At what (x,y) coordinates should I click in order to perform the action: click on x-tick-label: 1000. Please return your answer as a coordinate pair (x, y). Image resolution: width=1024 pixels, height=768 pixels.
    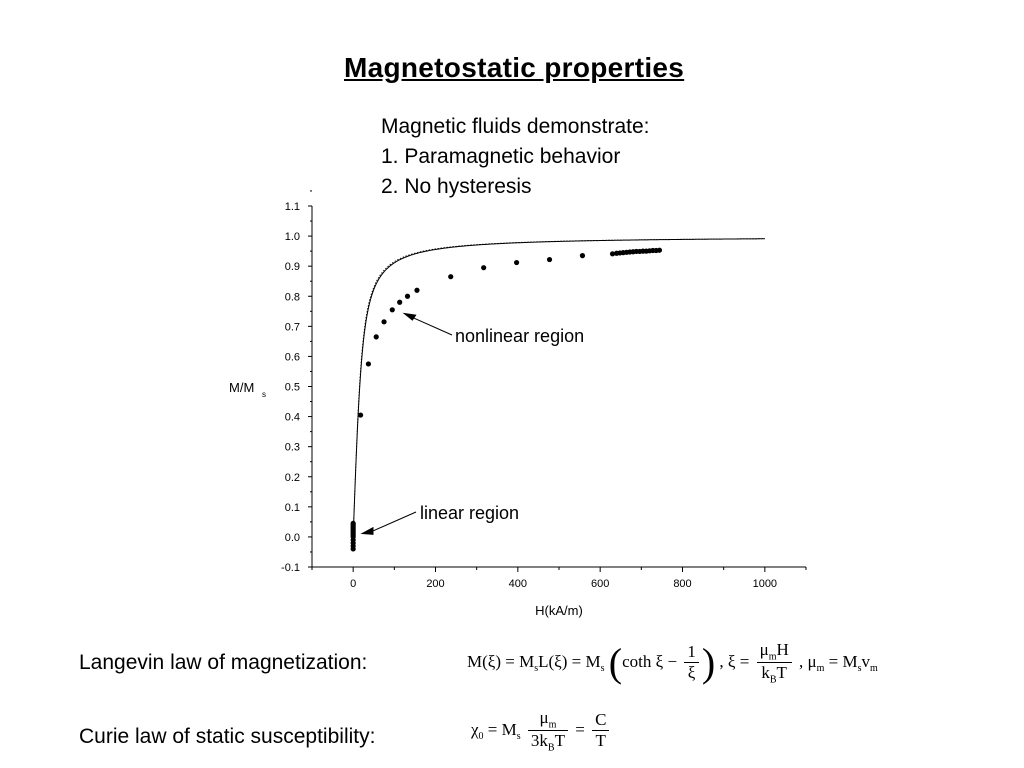
    Looking at the image, I should click on (765, 584).